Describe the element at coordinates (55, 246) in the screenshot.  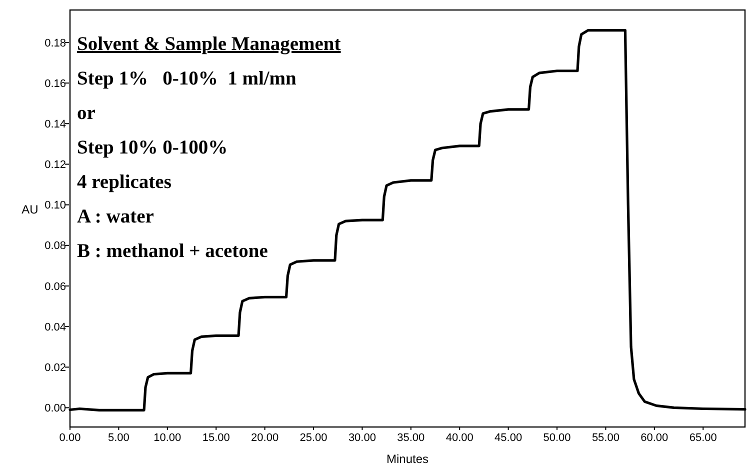
I see `y-tick-label: 0.08` at that location.